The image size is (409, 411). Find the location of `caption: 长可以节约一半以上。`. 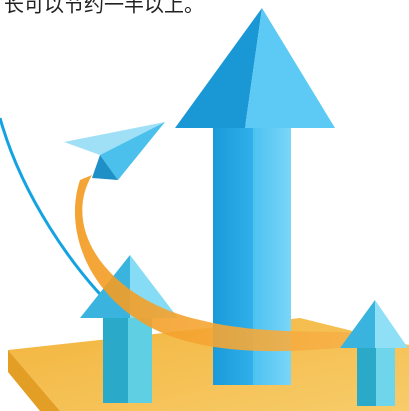

caption: 长可以节约一半以上。 is located at coordinates (104, 8).